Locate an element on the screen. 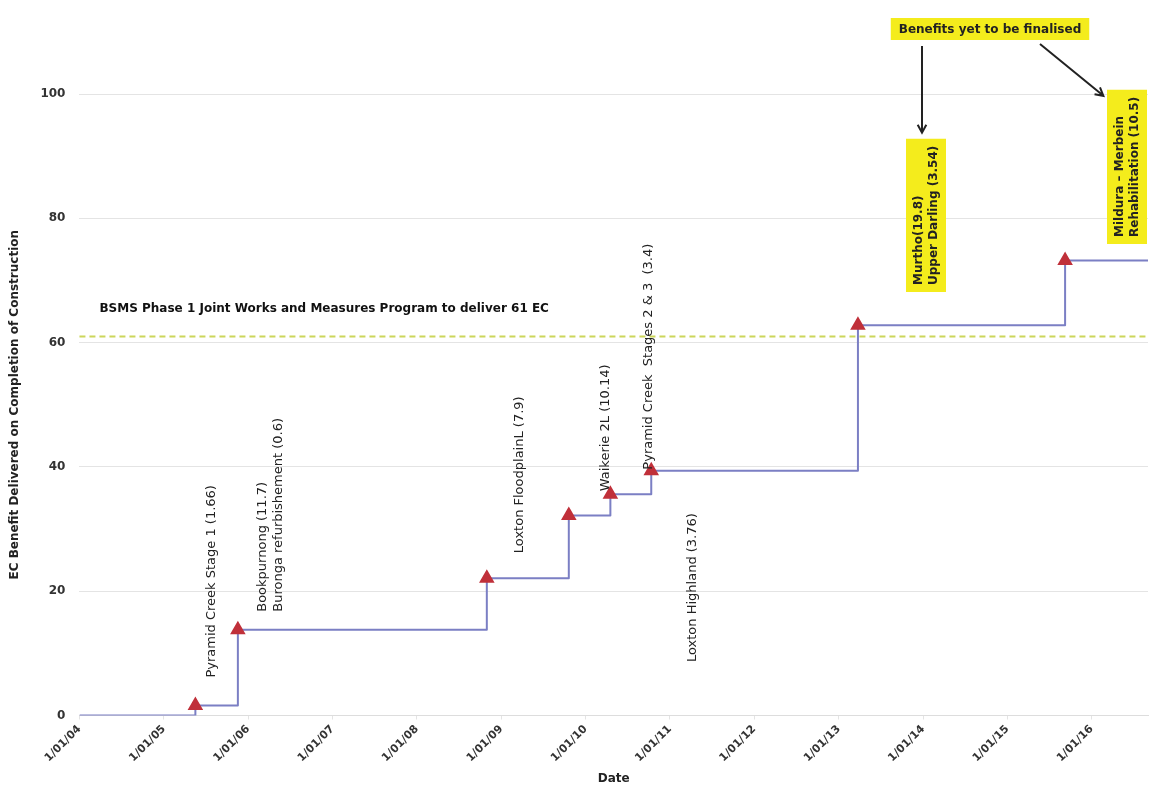 The image size is (1150, 790). y-tick-label: 80 is located at coordinates (57, 217).